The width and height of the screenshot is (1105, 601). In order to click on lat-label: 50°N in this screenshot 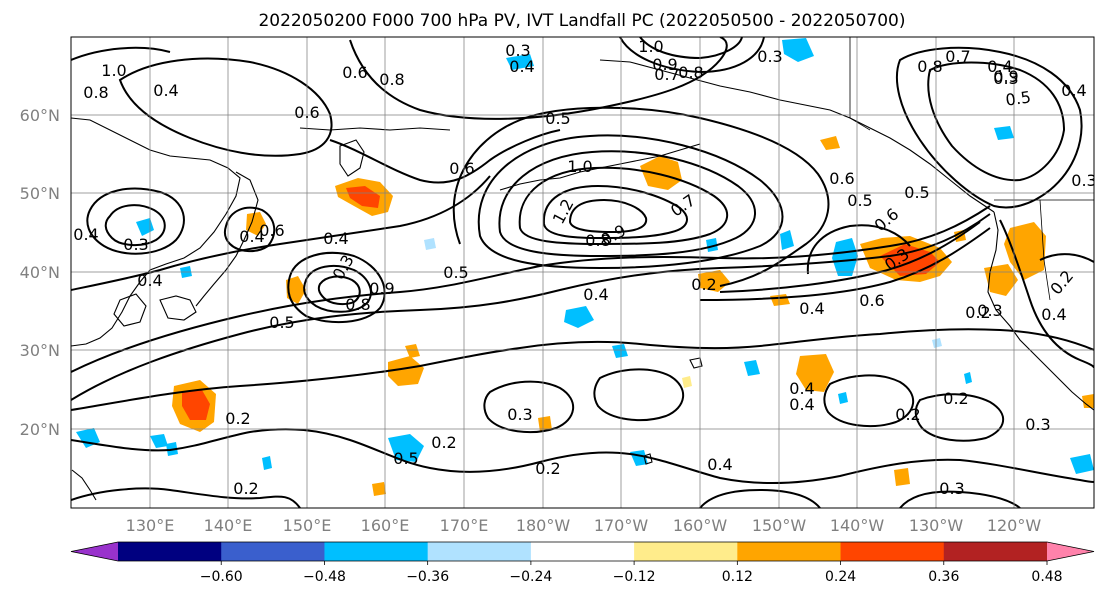, I will do `click(40, 193)`.